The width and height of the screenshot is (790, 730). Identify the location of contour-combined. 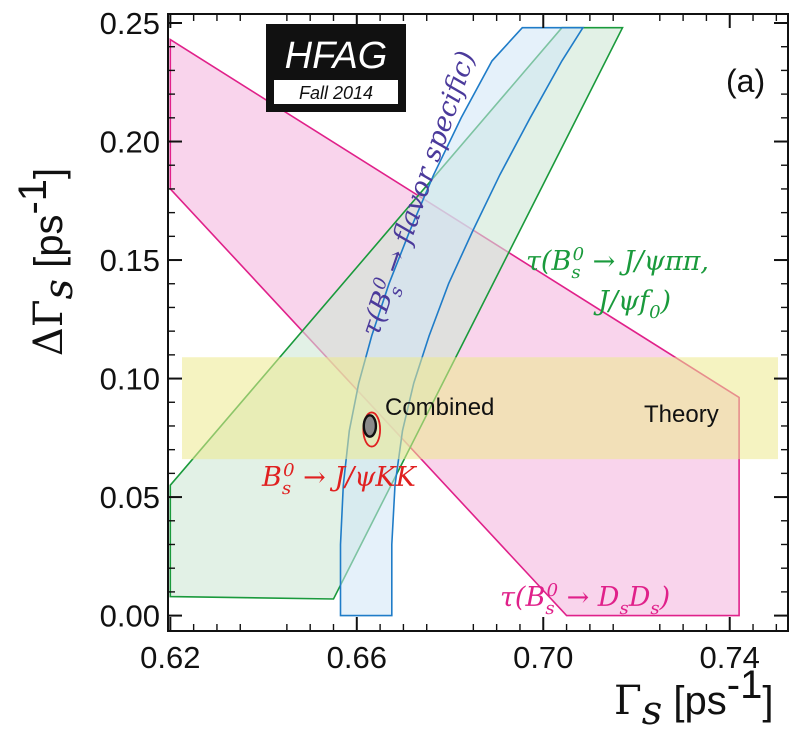
(370, 426).